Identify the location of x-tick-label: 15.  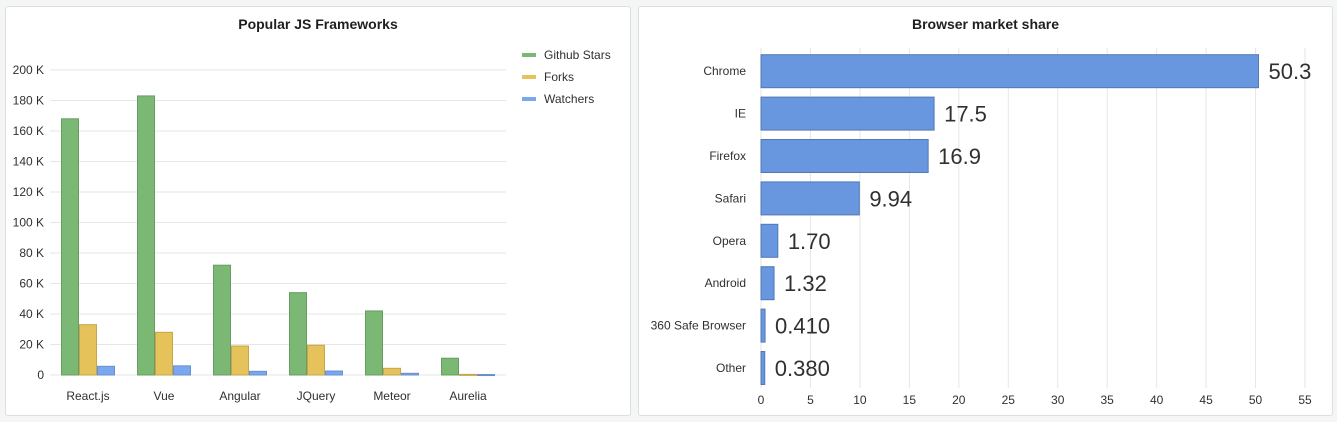
(910, 400).